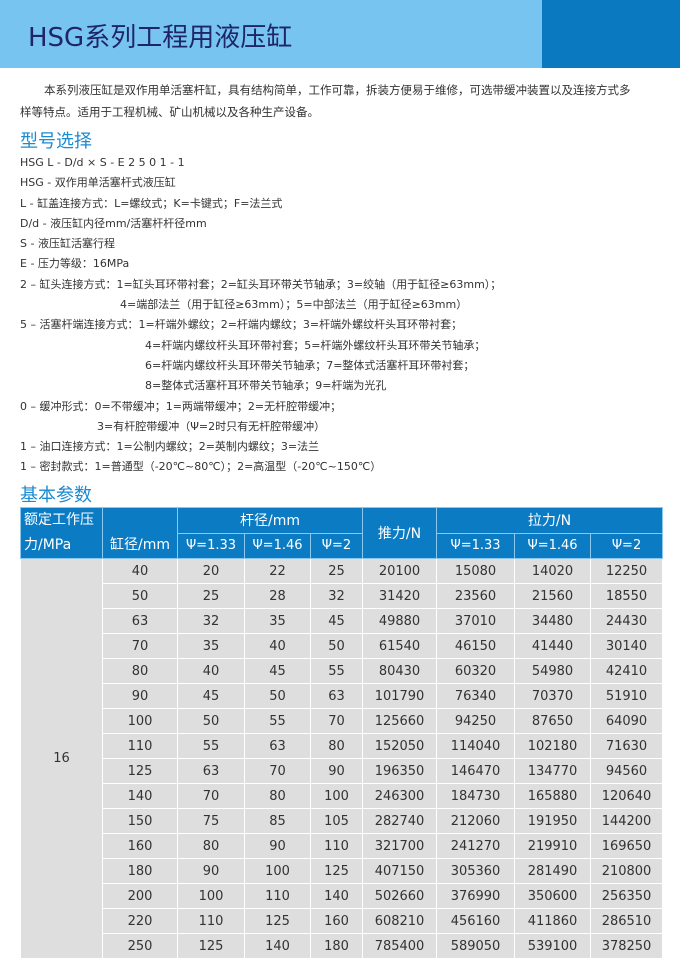 This screenshot has height=962, width=680. I want to click on model-line: 3=有杆腔带缓冲（Ψ=2时只有无杆腔带缓冲）, so click(211, 426).